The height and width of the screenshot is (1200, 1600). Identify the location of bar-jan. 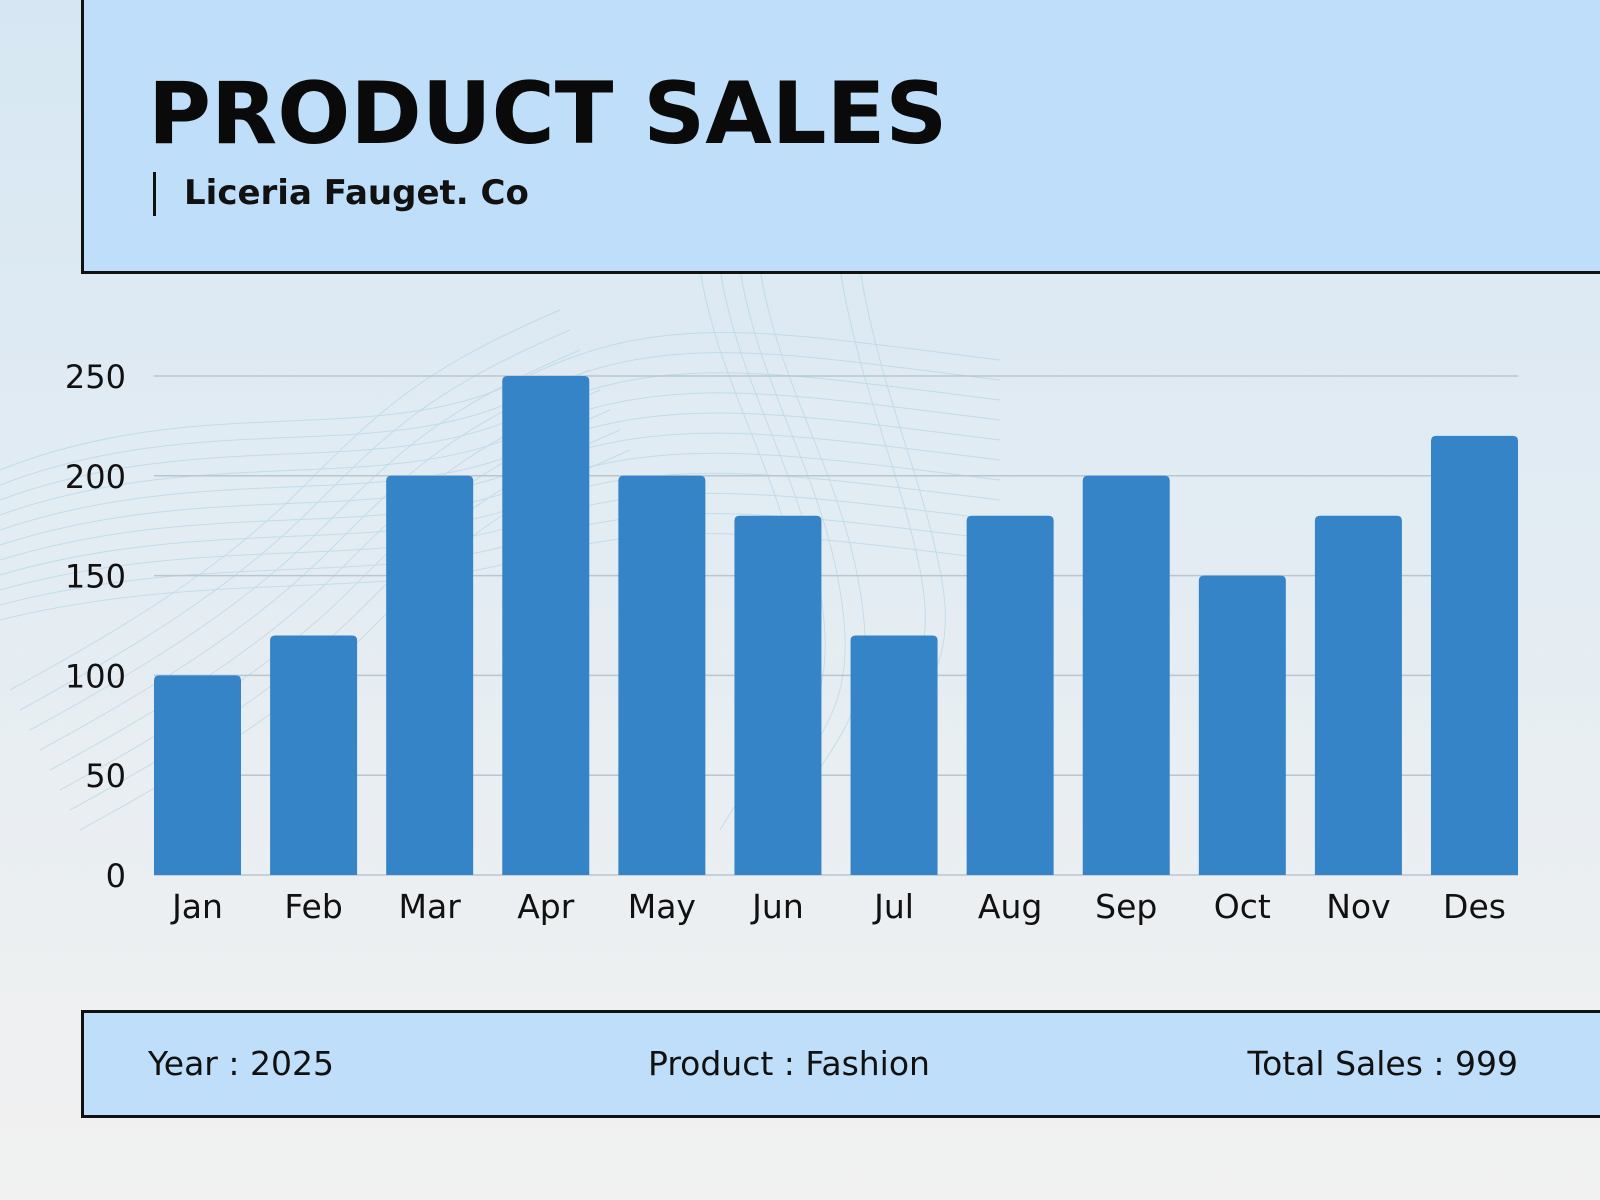
(197, 775).